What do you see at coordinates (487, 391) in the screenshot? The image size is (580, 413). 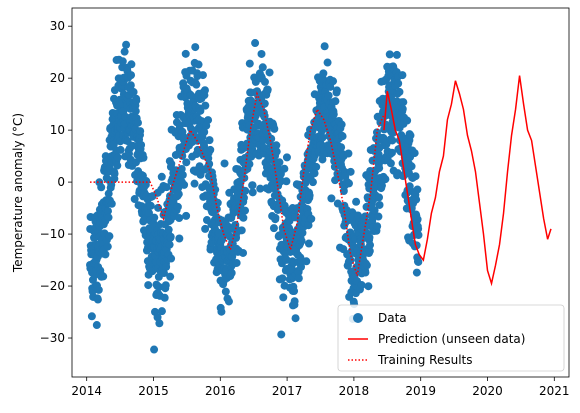 I see `x-tick-label: 2020` at bounding box center [487, 391].